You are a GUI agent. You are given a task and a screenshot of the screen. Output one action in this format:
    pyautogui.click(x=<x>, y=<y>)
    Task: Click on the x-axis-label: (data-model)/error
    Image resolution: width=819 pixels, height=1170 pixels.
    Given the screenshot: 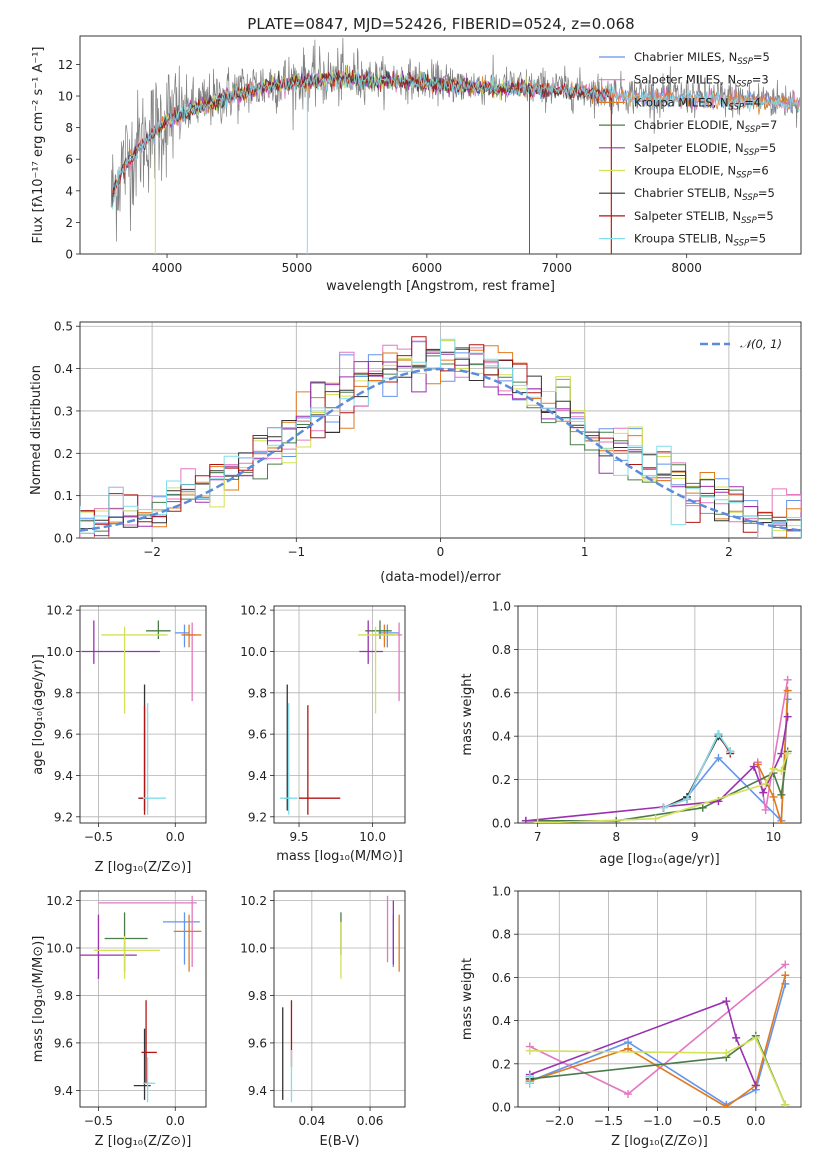 What is the action you would take?
    pyautogui.click(x=440, y=577)
    